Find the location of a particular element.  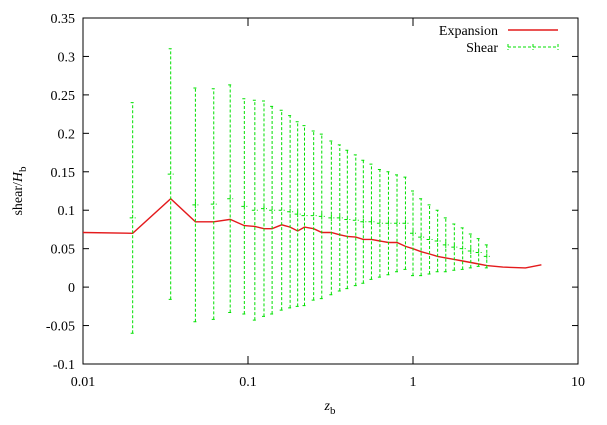

x-tick-label: 1 is located at coordinates (413, 382).